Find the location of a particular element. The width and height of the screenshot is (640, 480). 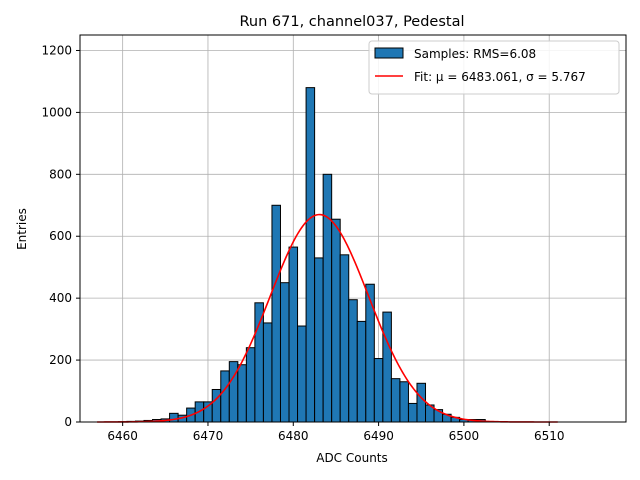

y-tick-label: 600 is located at coordinates (60, 236).